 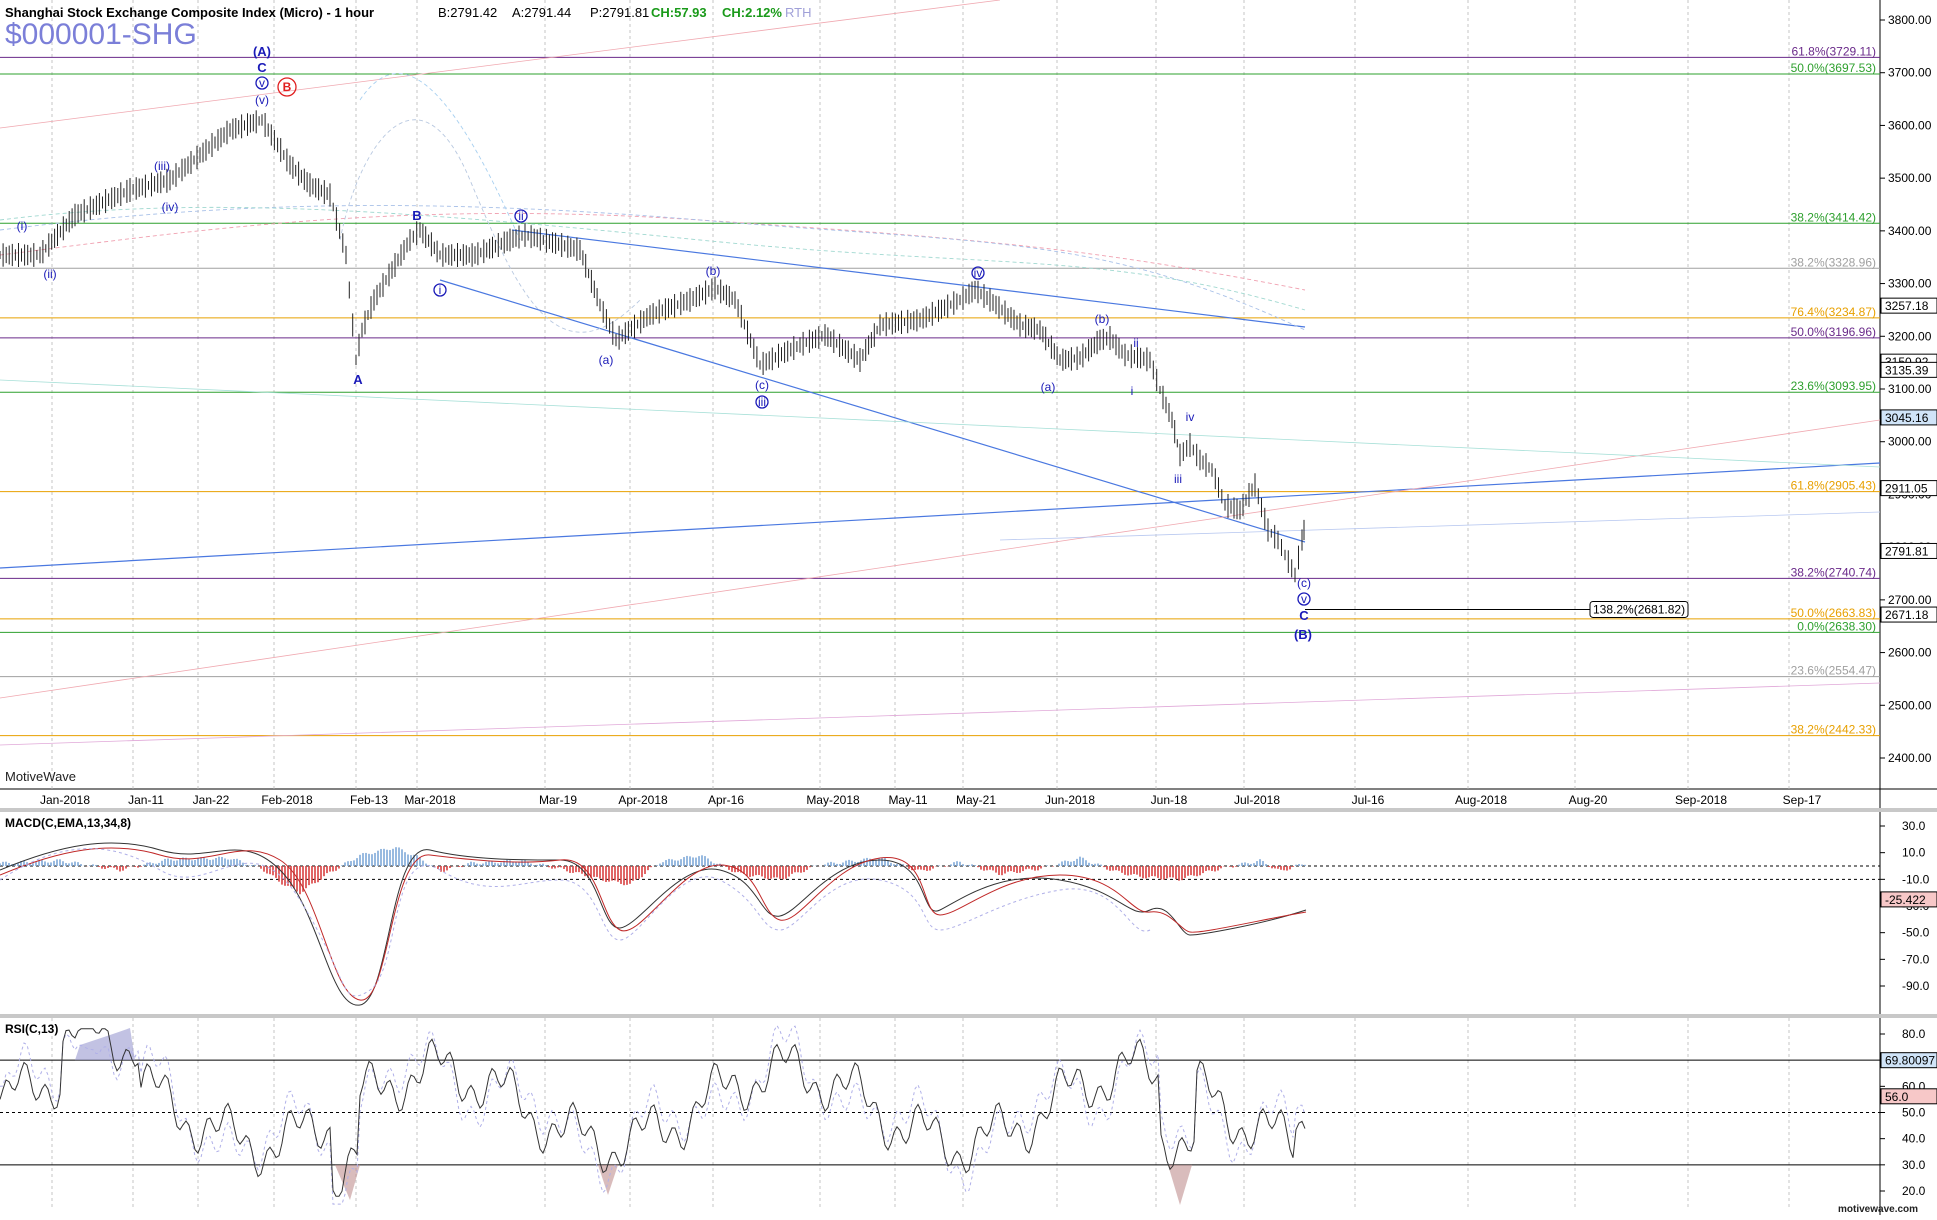 I want to click on macd-axis-label: -50.0, so click(x=1916, y=933).